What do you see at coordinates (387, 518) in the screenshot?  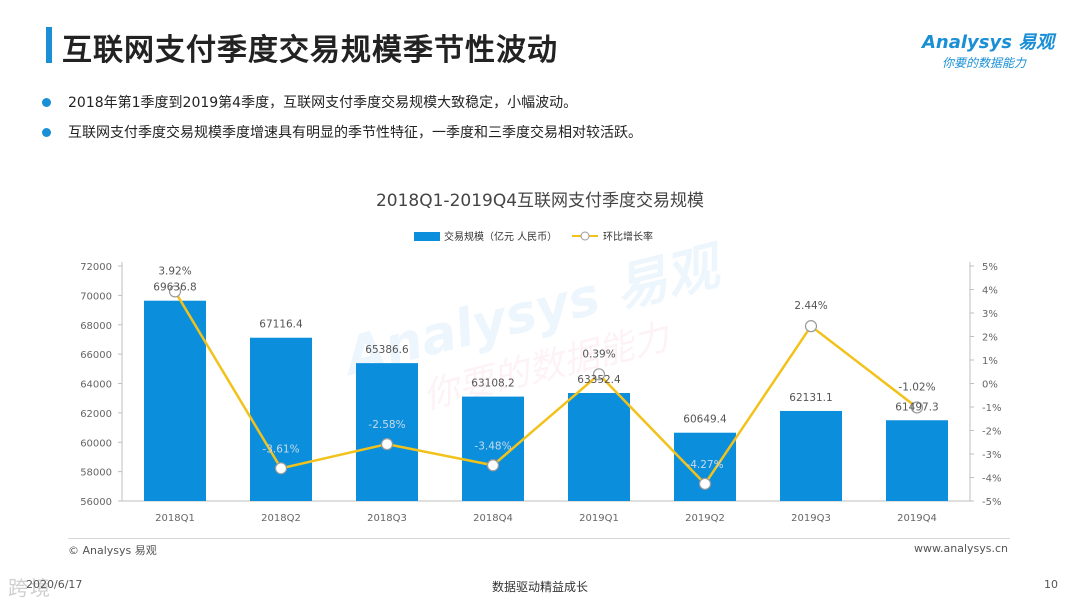 I see `x-tick-label: 2018Q3` at bounding box center [387, 518].